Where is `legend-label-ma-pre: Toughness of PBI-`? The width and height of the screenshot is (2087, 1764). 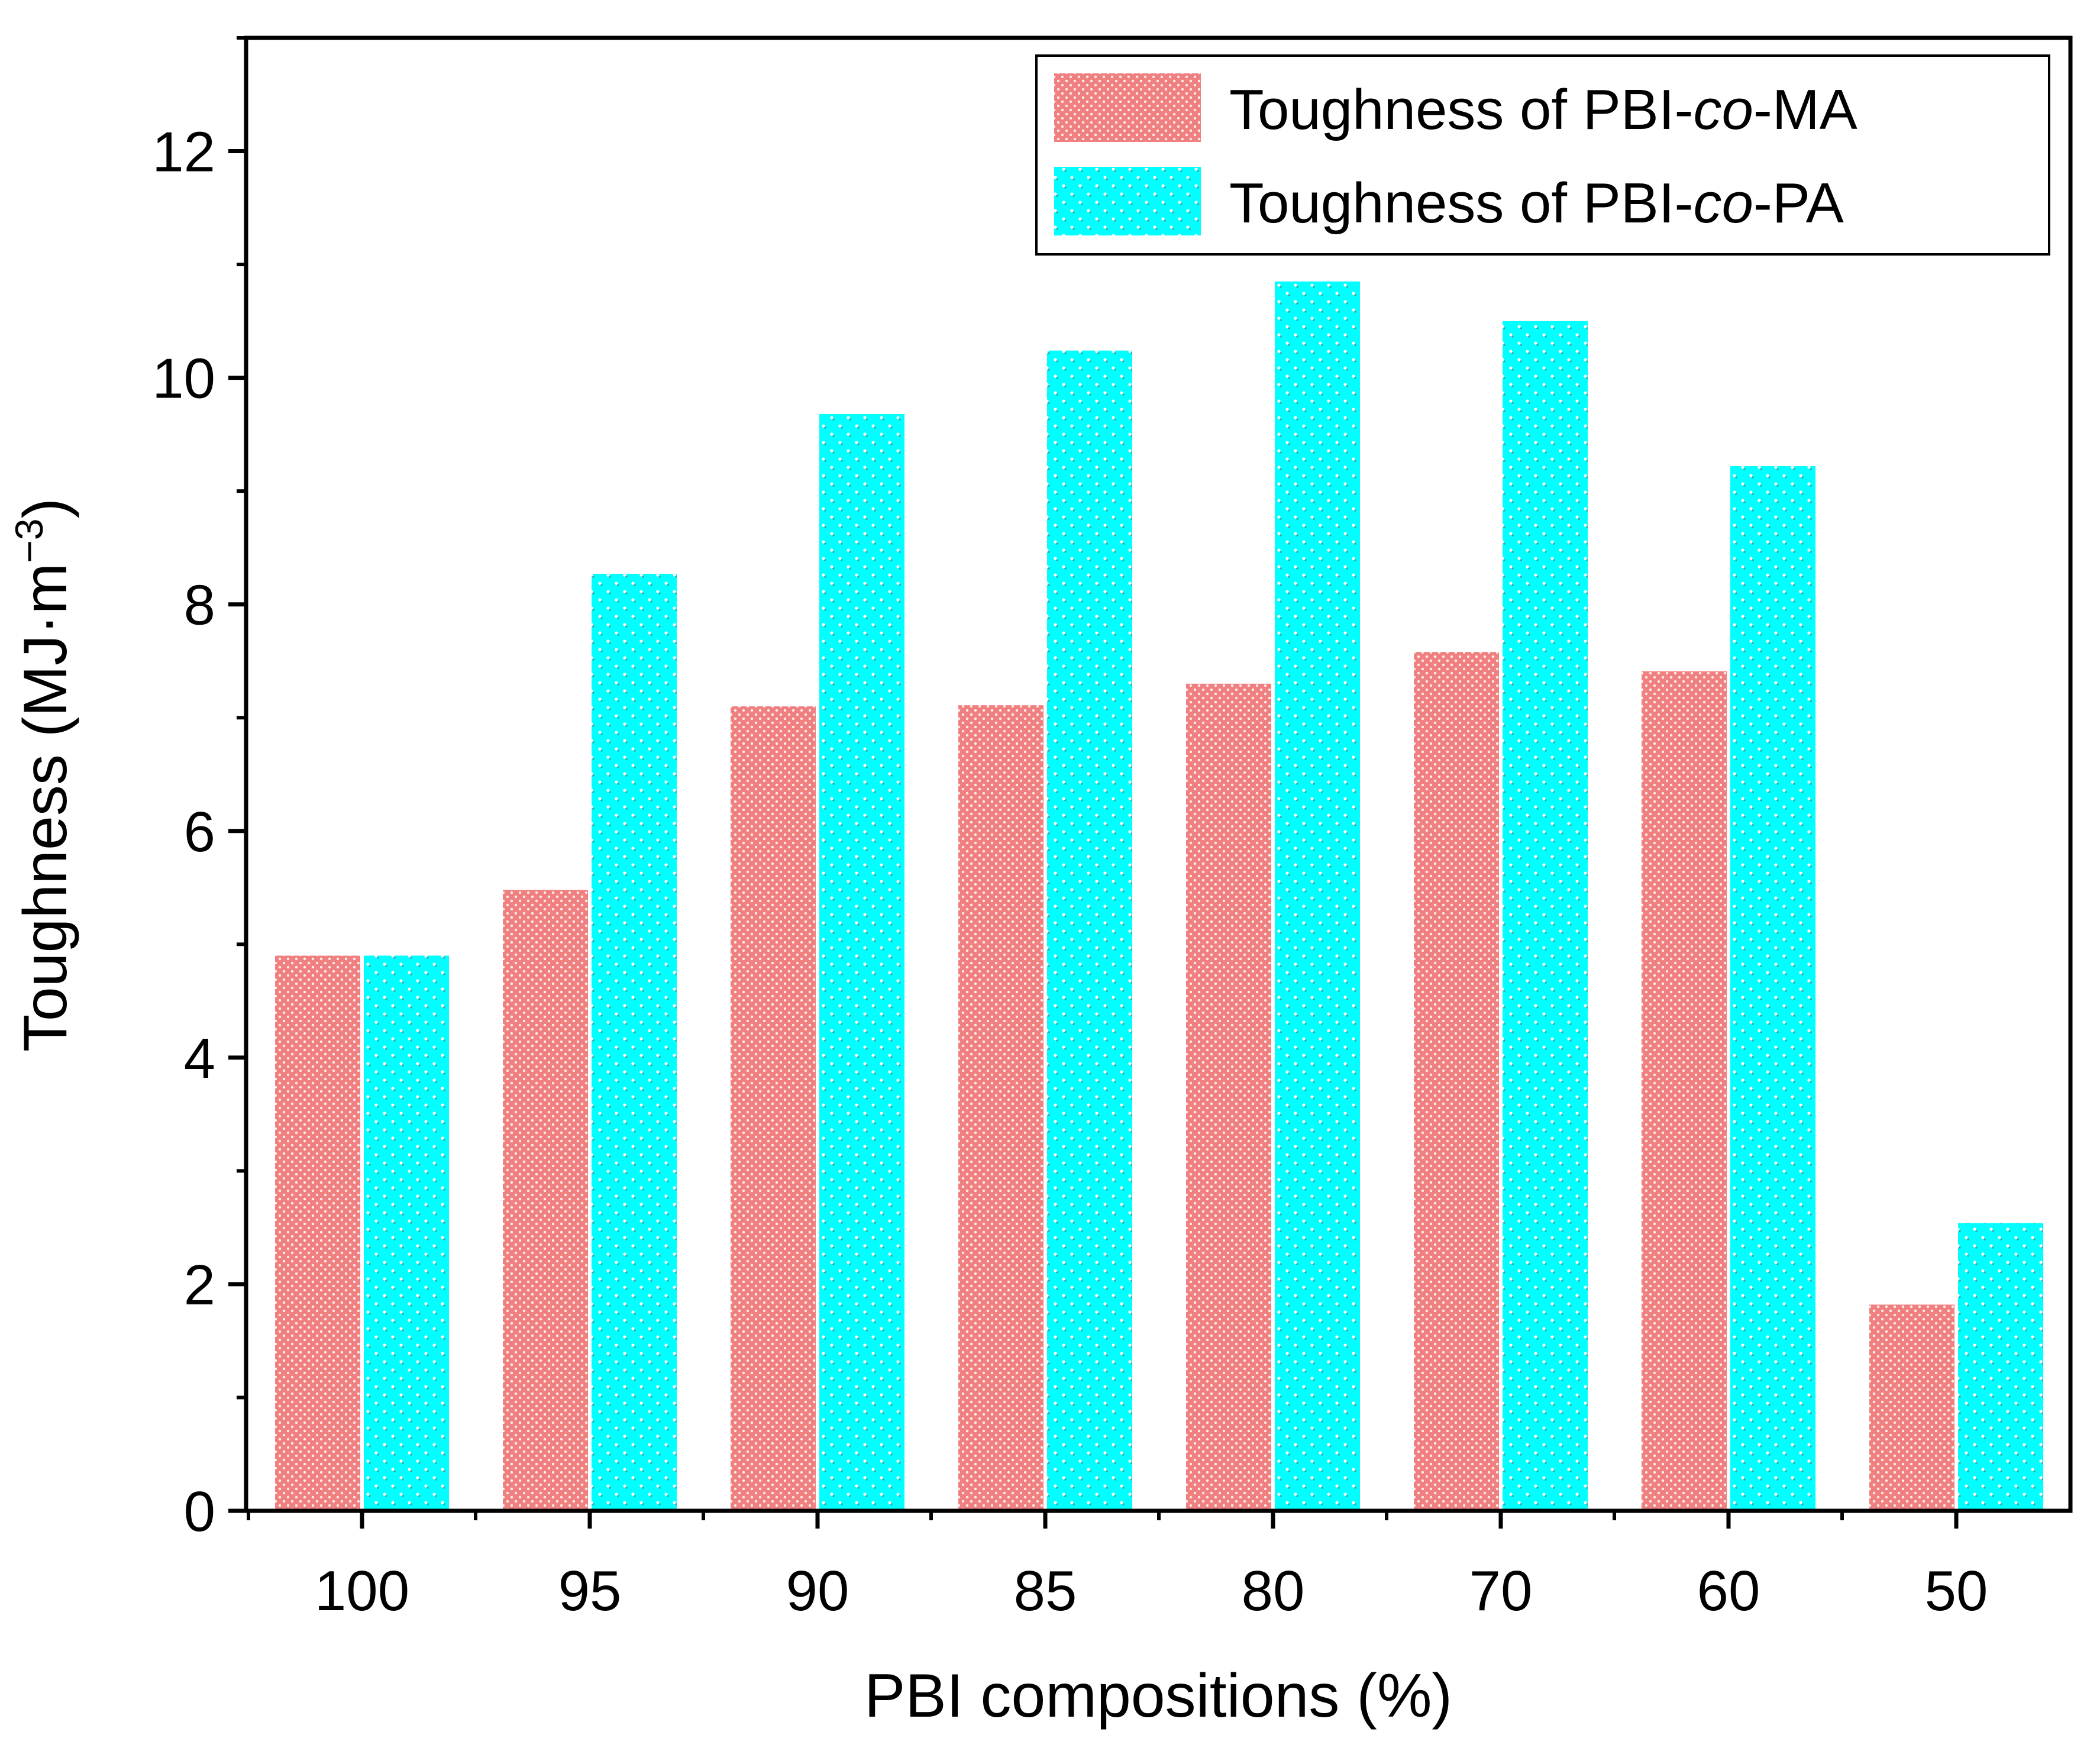
legend-label-ma-pre: Toughness of PBI- is located at coordinates (1461, 109).